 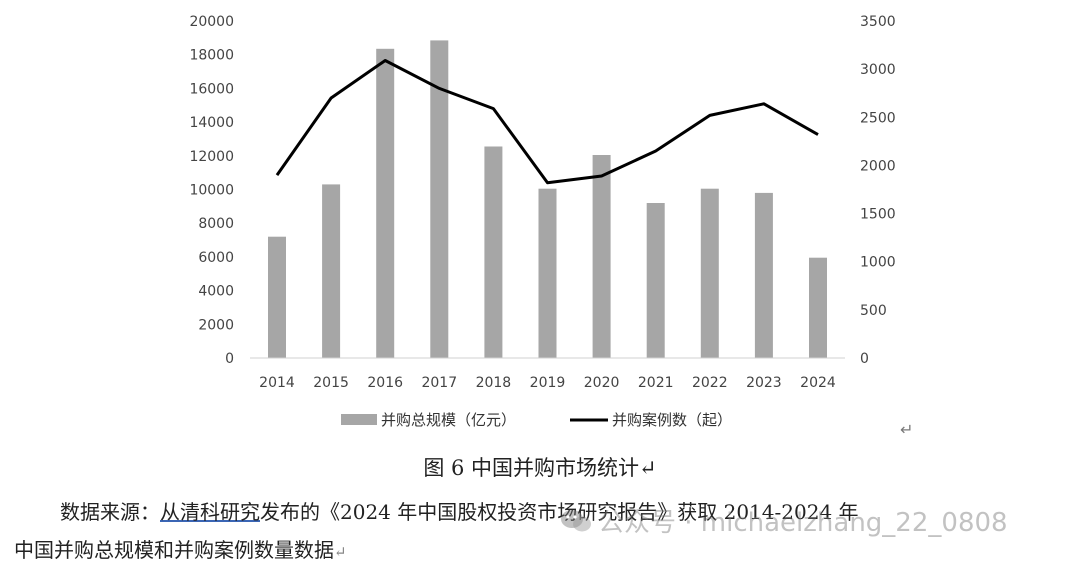 What do you see at coordinates (878, 166) in the screenshot?
I see `right-tick-label: 2000` at bounding box center [878, 166].